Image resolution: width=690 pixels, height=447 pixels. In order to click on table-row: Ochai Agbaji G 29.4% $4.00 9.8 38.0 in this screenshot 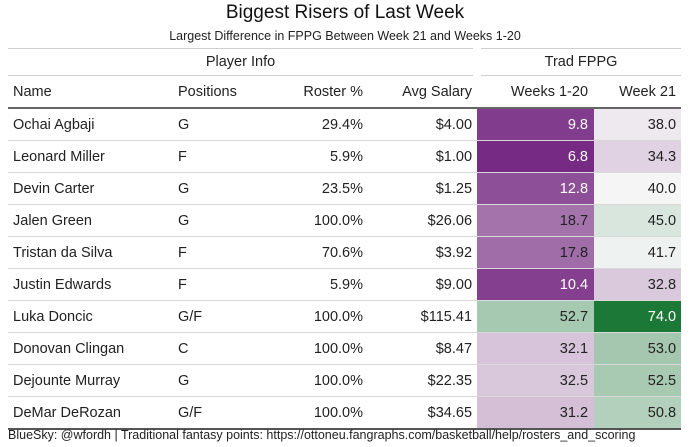, I will do `click(345, 124)`.